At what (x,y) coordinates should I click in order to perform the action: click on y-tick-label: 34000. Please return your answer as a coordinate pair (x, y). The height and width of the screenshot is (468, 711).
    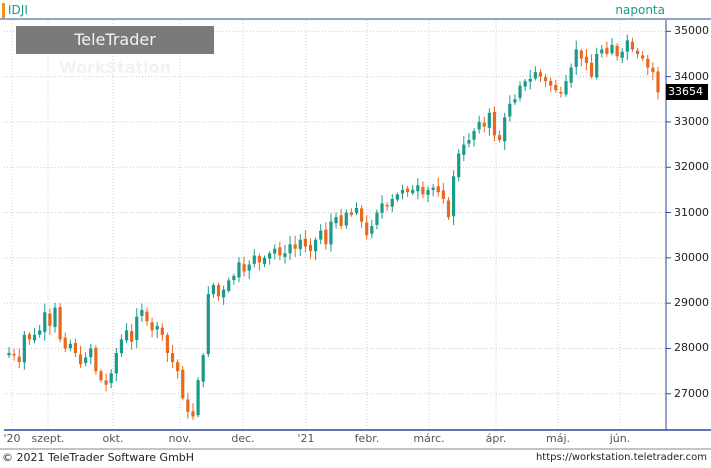
    Looking at the image, I should click on (691, 76).